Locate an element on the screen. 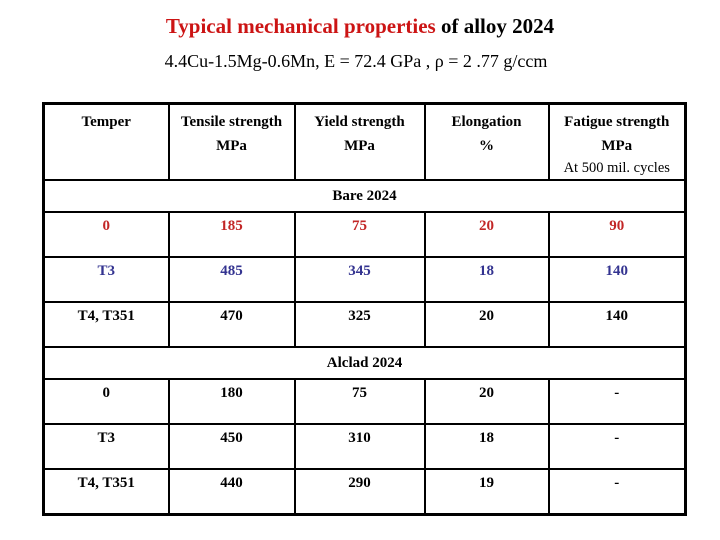 This screenshot has width=720, height=540. cell-tensile: 450 is located at coordinates (231, 446).